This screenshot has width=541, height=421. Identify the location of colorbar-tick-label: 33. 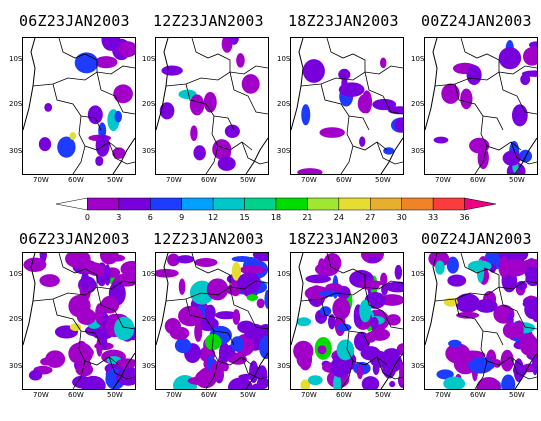
(433, 217).